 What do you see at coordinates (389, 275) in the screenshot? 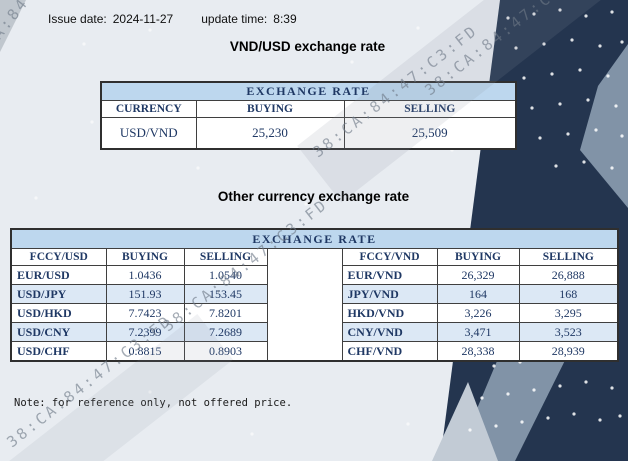
I see `pair-cell: EUR/VND` at bounding box center [389, 275].